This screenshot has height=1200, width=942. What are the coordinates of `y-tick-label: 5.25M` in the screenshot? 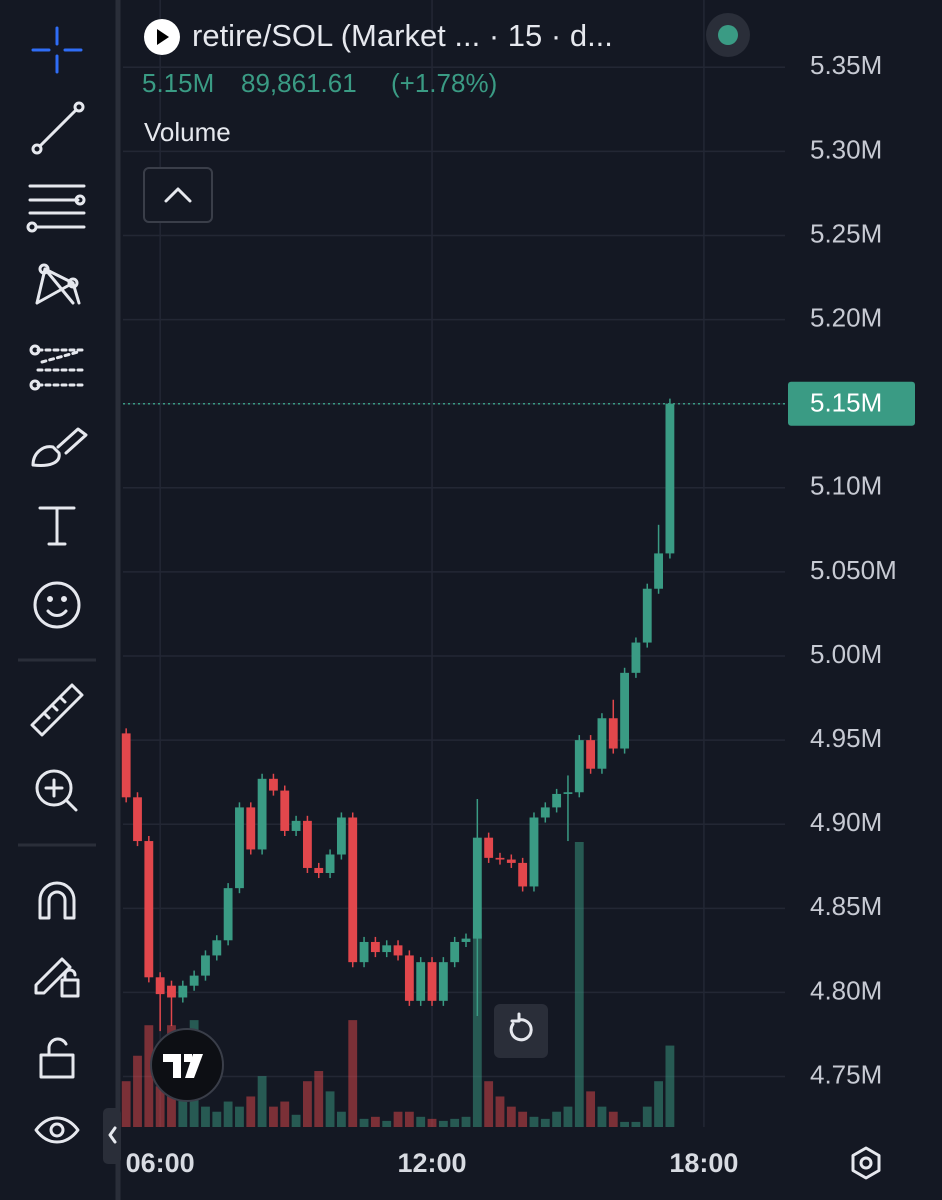 It's located at (846, 233).